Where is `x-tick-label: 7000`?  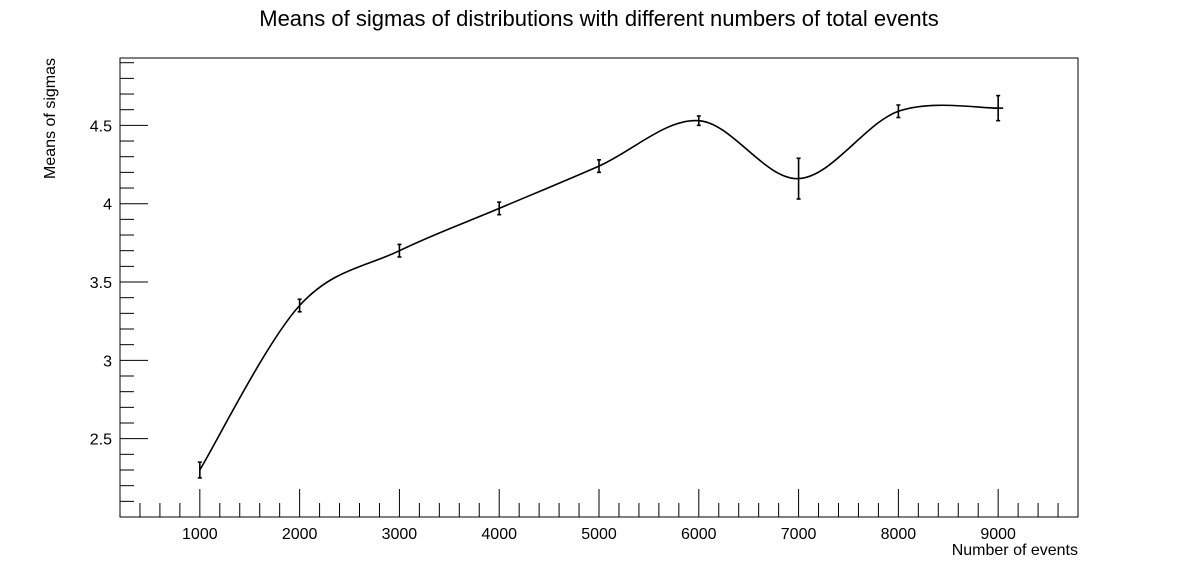 x-tick-label: 7000 is located at coordinates (799, 534).